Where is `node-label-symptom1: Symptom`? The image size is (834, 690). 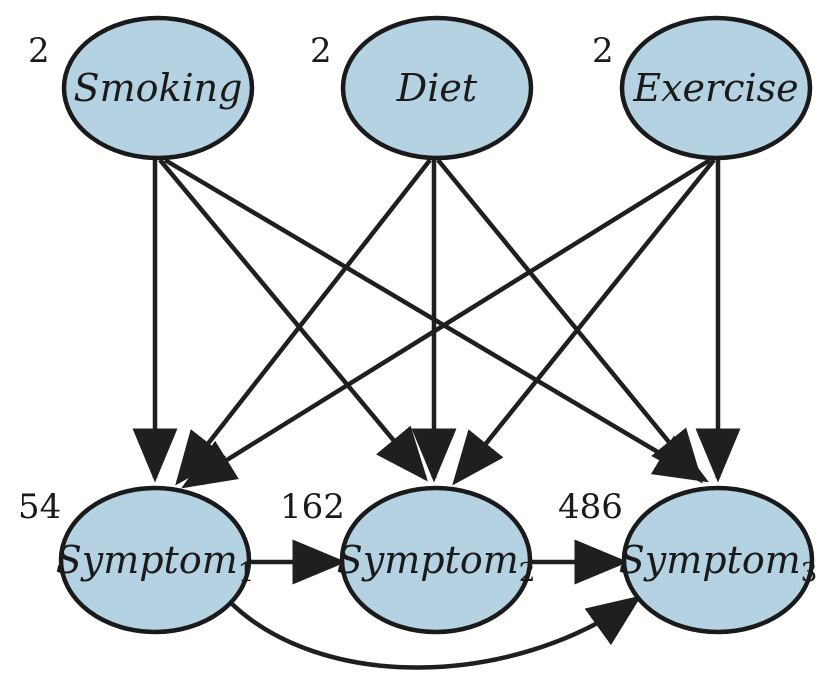
node-label-symptom1: Symptom is located at coordinates (147, 560).